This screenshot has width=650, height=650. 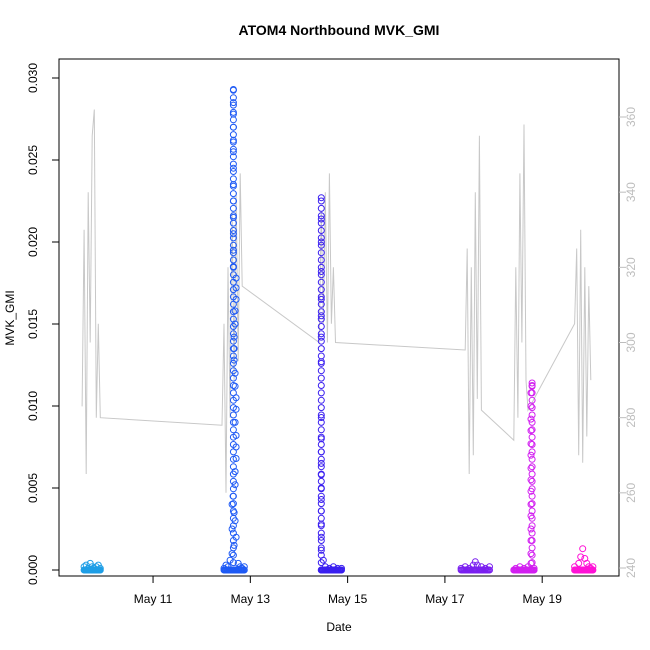 What do you see at coordinates (631, 493) in the screenshot?
I see `y2-tick-label: 260` at bounding box center [631, 493].